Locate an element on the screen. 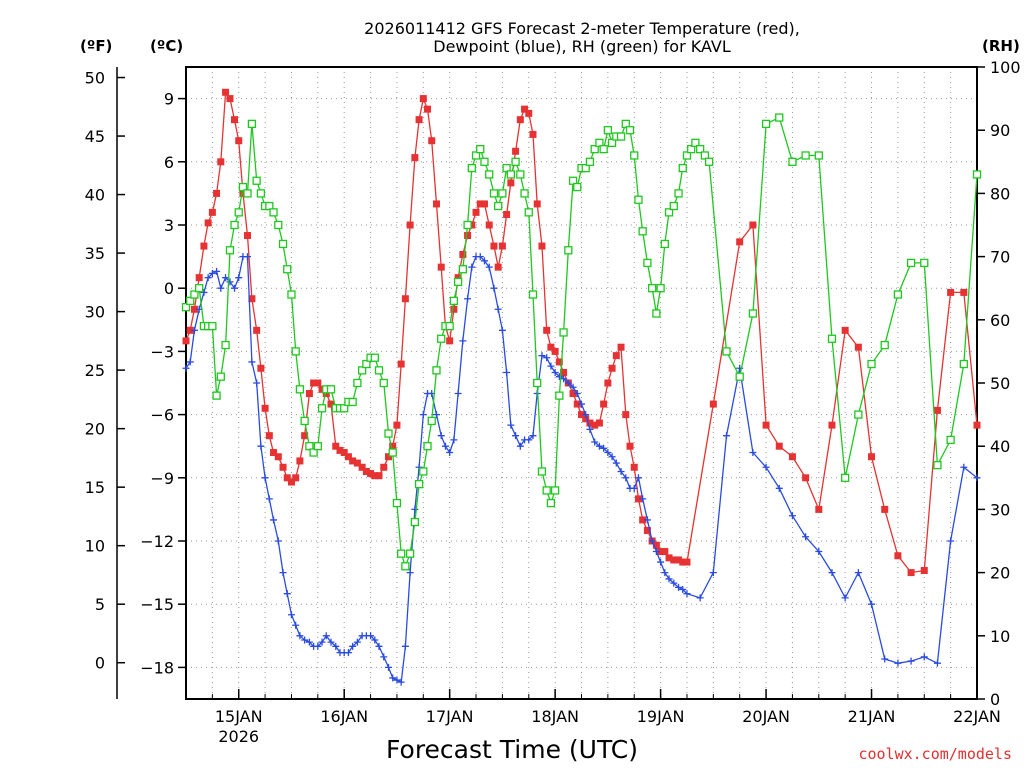  fahrenheit-tick-label: 20 is located at coordinates (95, 429).